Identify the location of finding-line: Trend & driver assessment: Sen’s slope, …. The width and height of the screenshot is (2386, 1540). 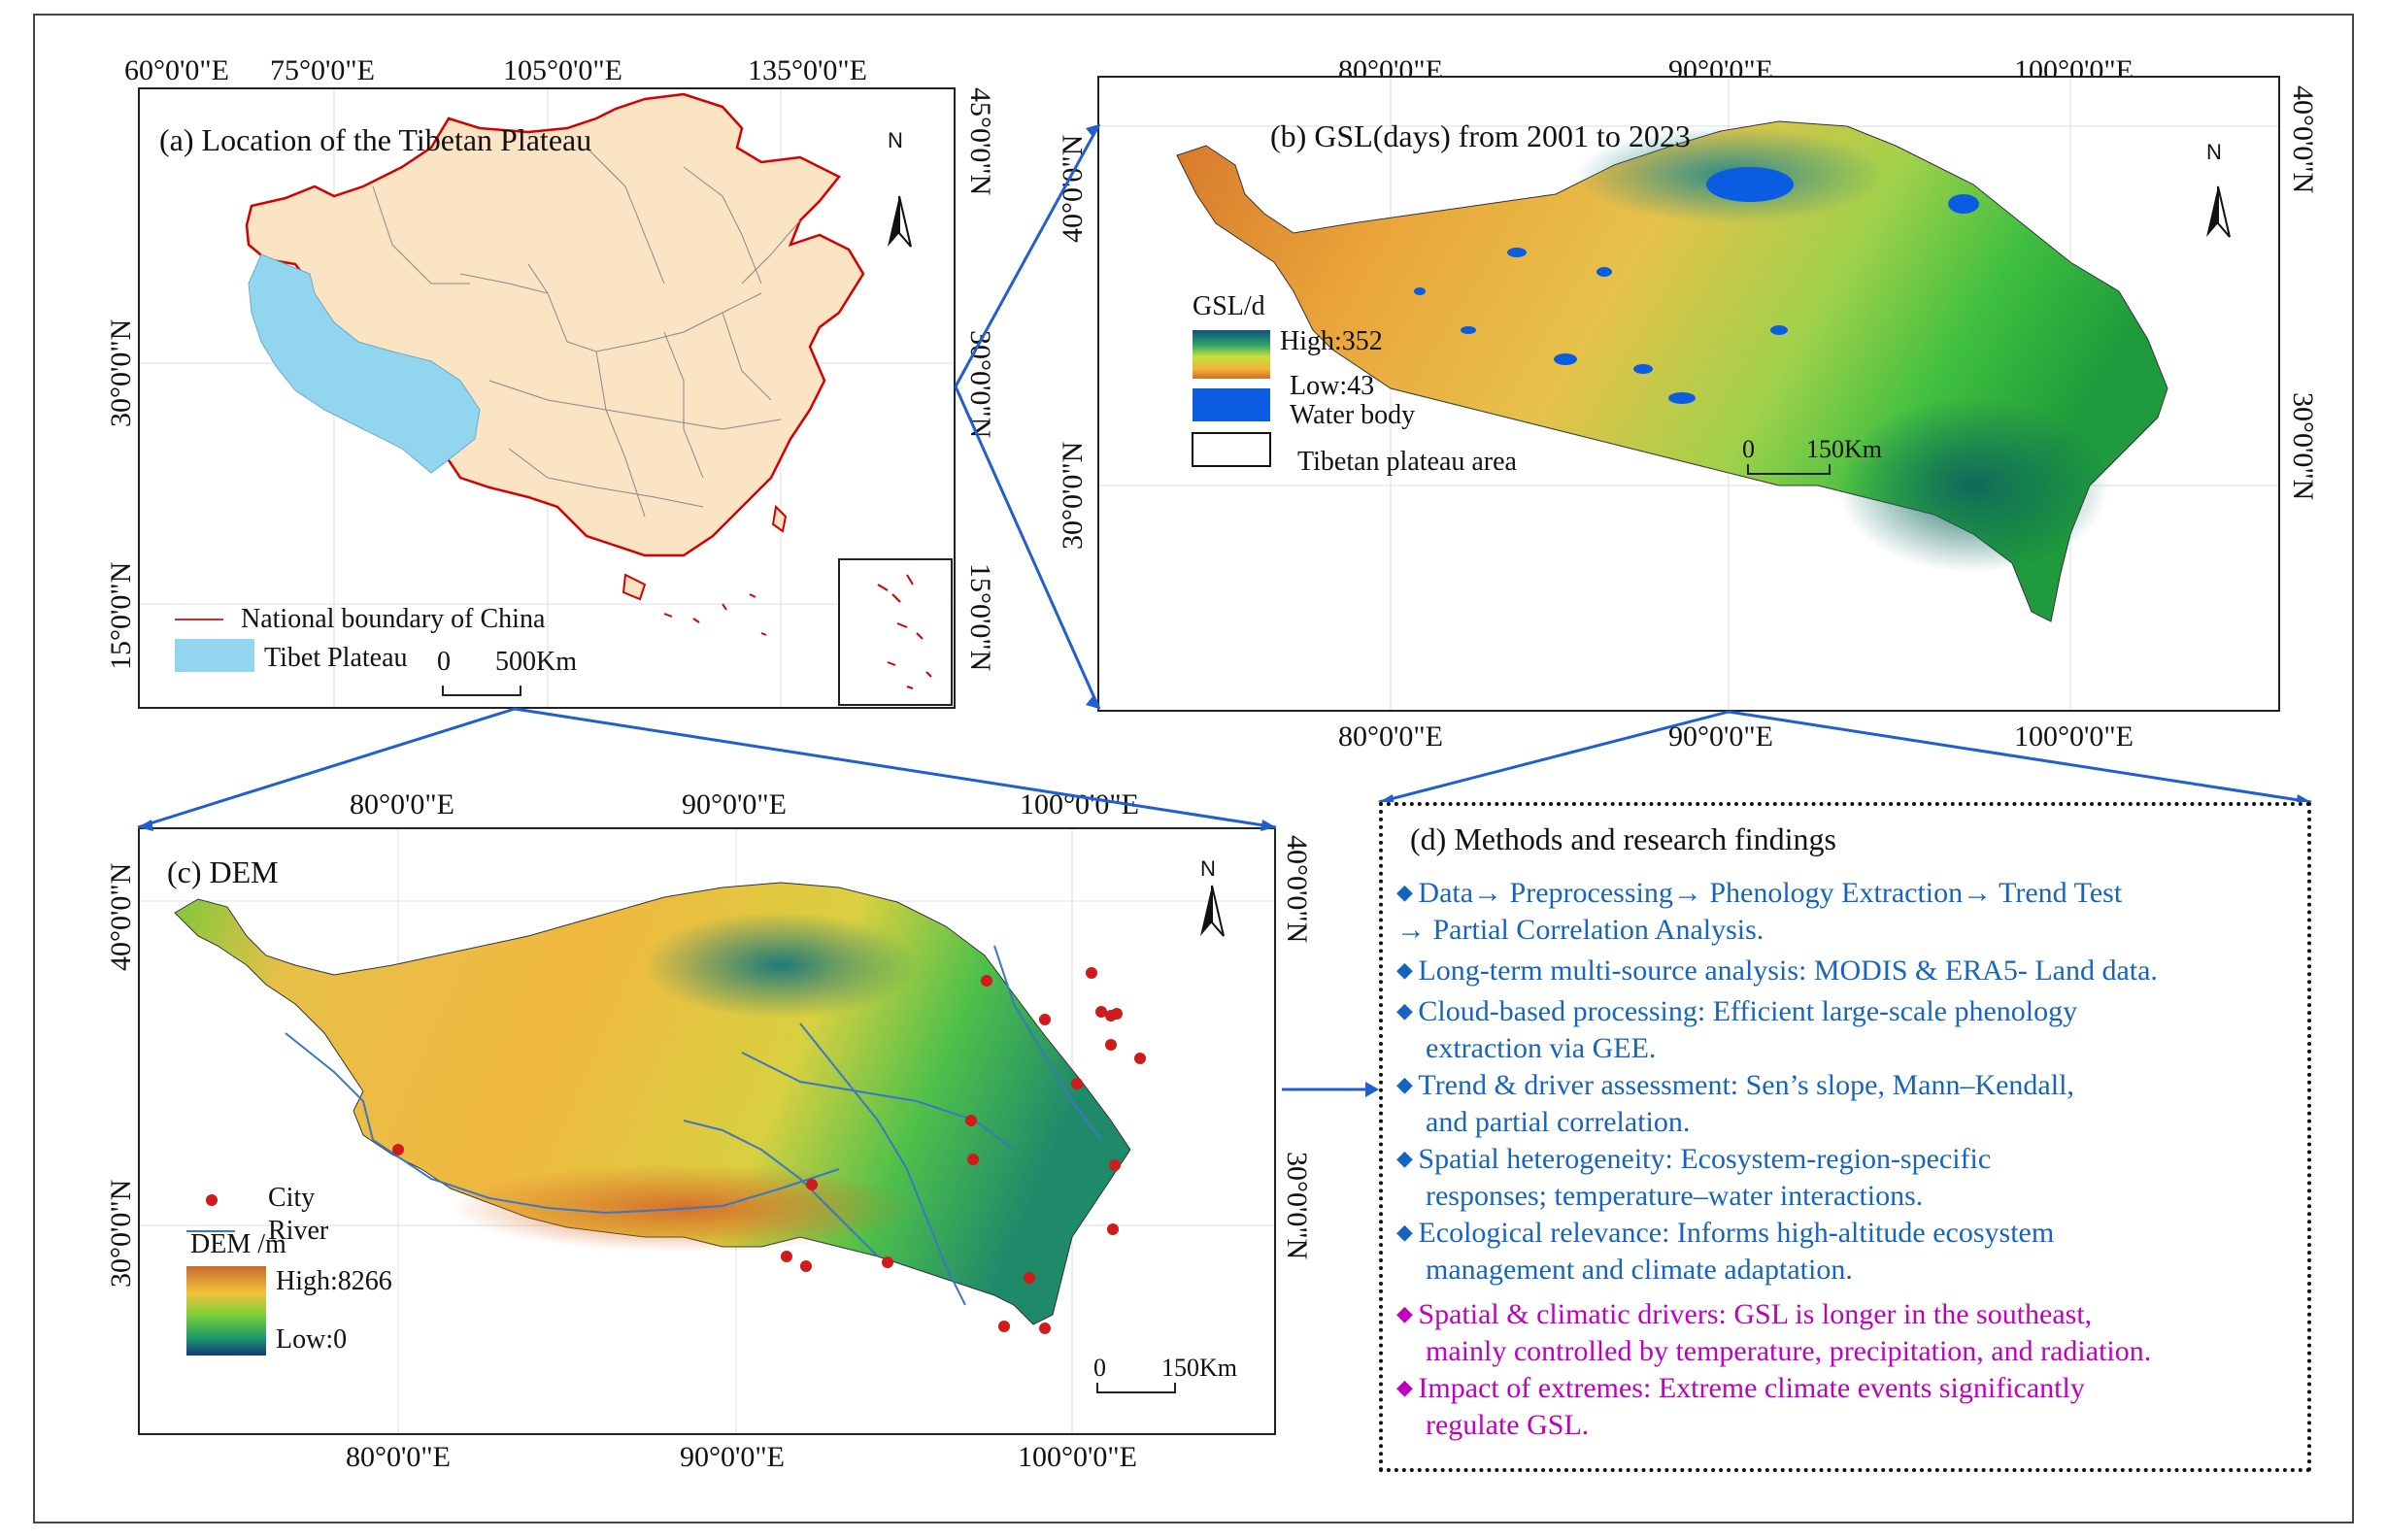
(1746, 1085).